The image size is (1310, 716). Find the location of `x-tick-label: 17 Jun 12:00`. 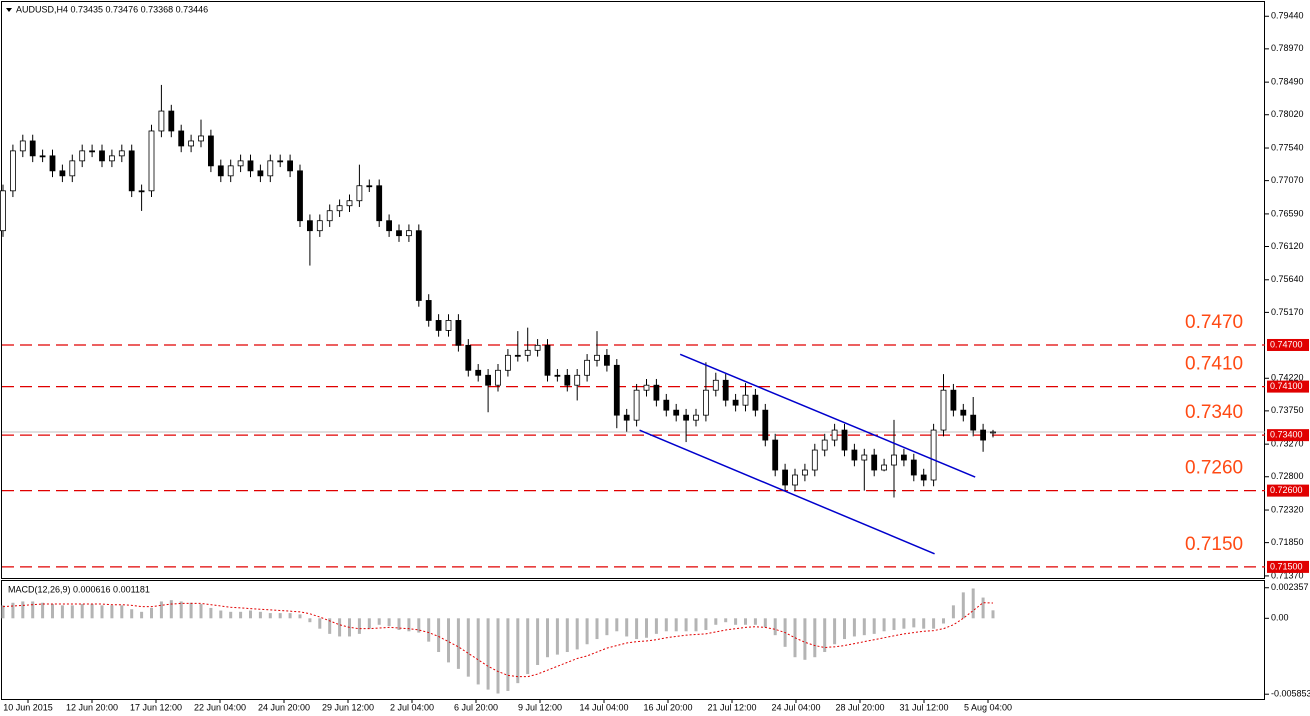

x-tick-label: 17 Jun 12:00 is located at coordinates (156, 707).